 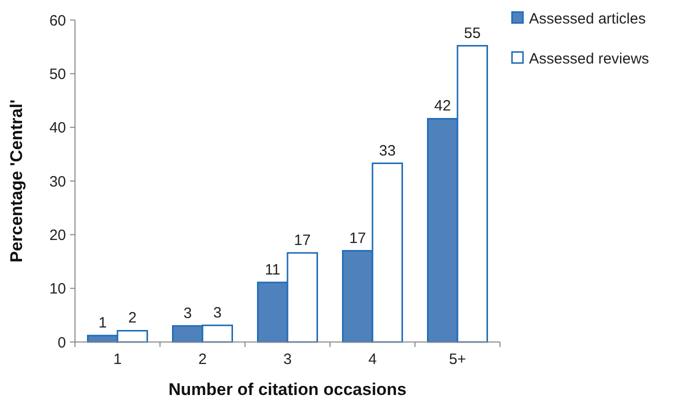 I want to click on x-tick-label: 4, so click(x=372, y=359).